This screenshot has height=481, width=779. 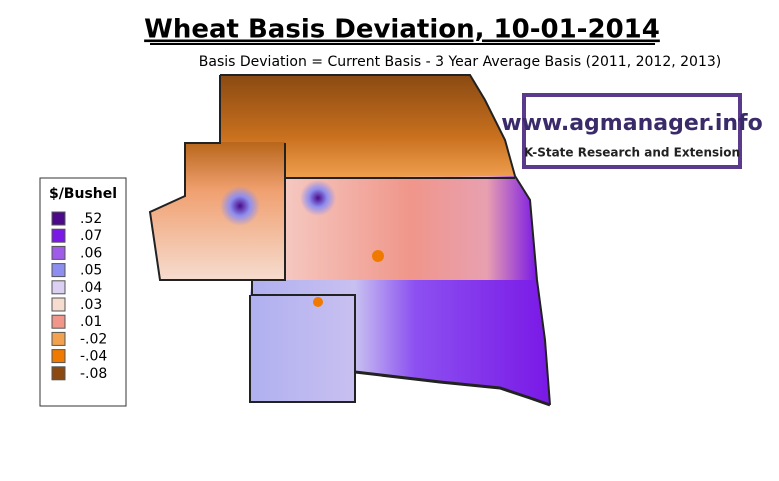 I want to click on legend-label: .03, so click(x=91, y=305).